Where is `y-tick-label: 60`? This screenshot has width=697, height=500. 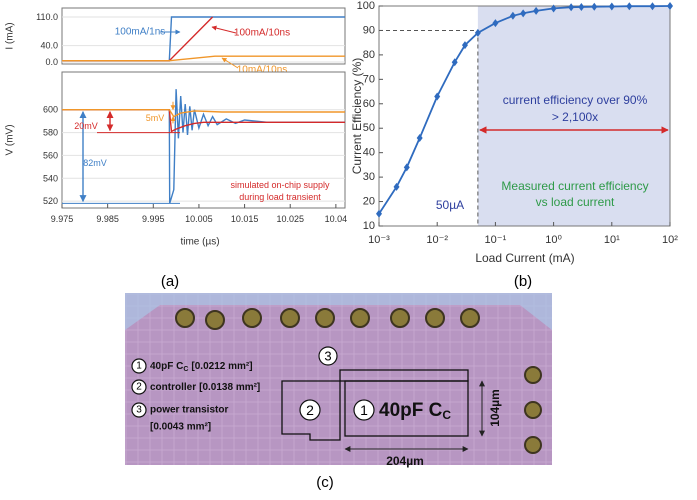 y-tick-label: 60 is located at coordinates (369, 104).